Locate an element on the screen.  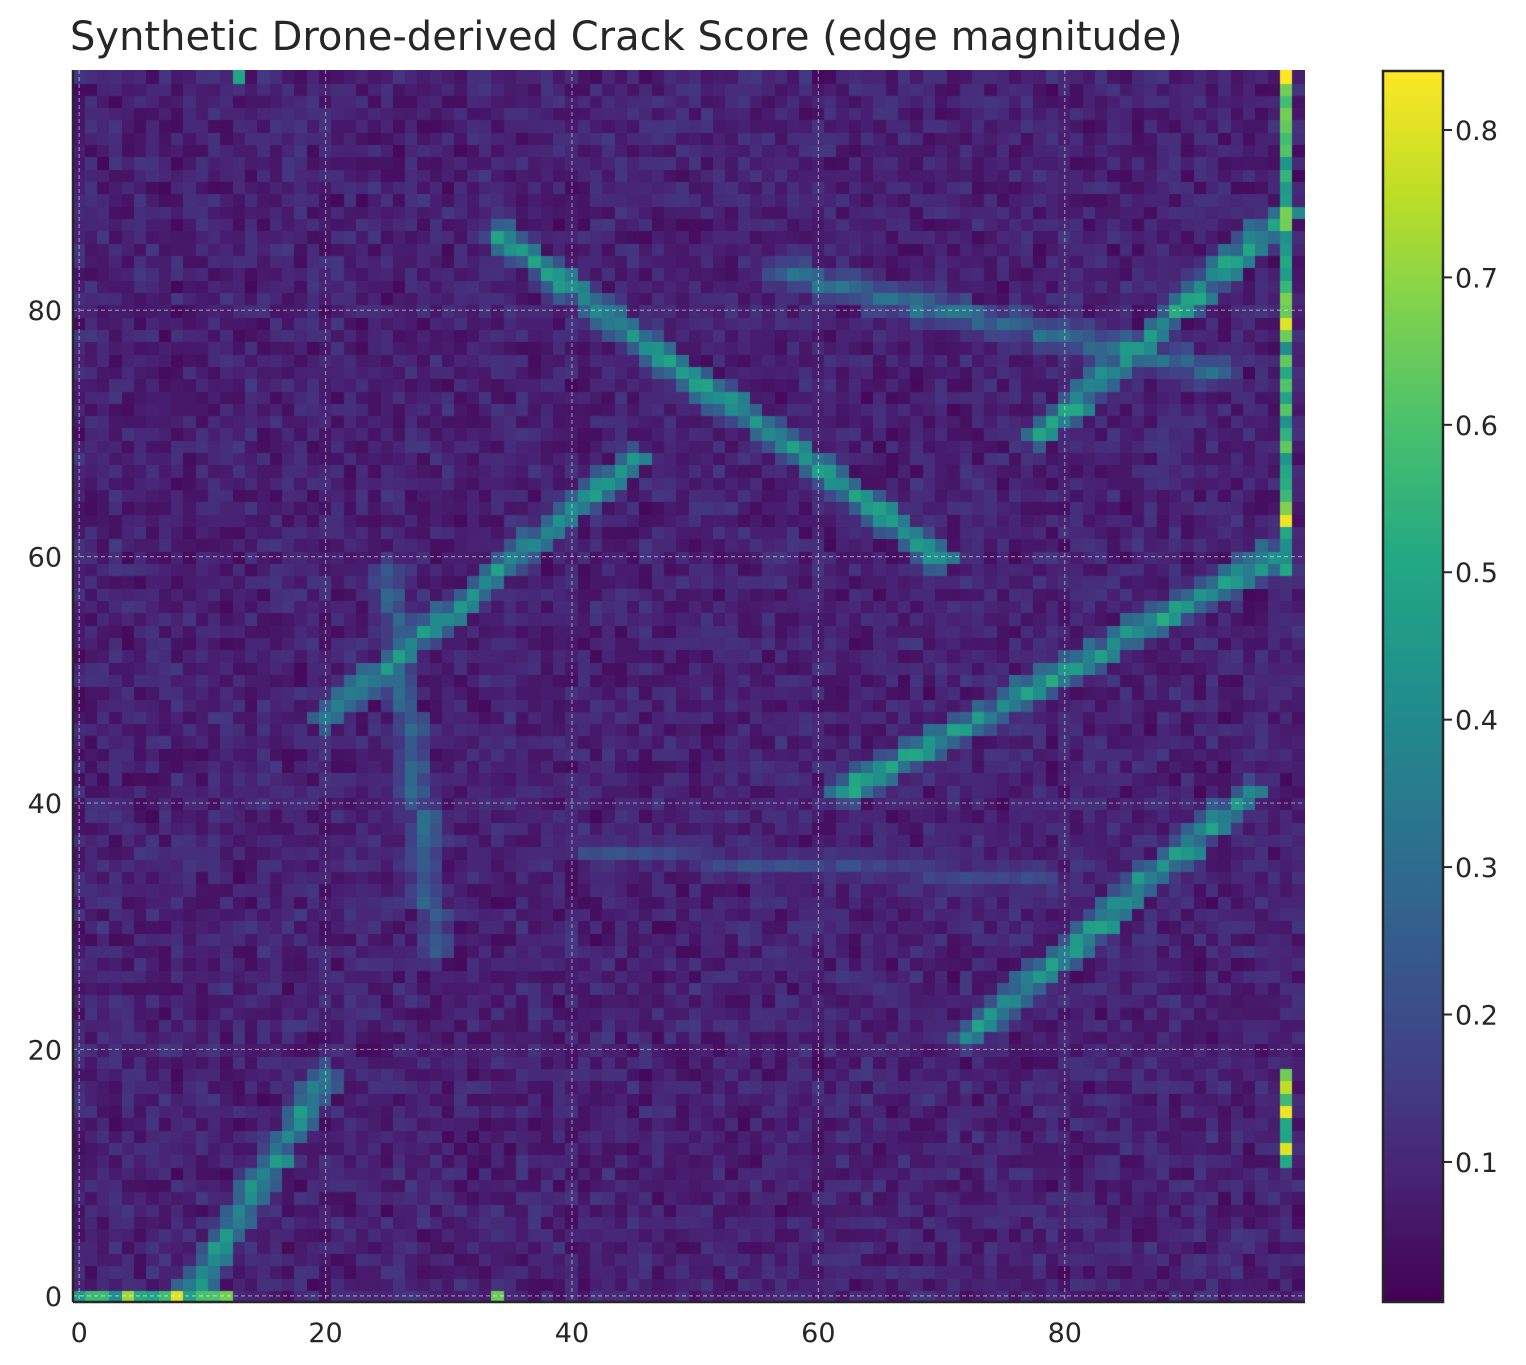
x-tick-label: 80 is located at coordinates (1065, 1333).